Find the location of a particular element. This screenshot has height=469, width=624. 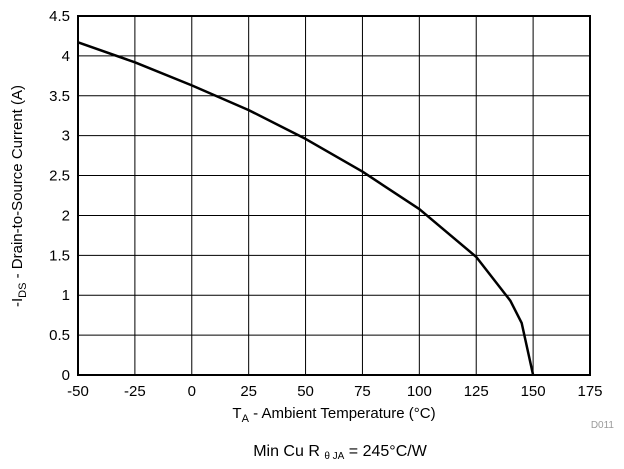

y-tick-label: 0.5 is located at coordinates (59, 335).